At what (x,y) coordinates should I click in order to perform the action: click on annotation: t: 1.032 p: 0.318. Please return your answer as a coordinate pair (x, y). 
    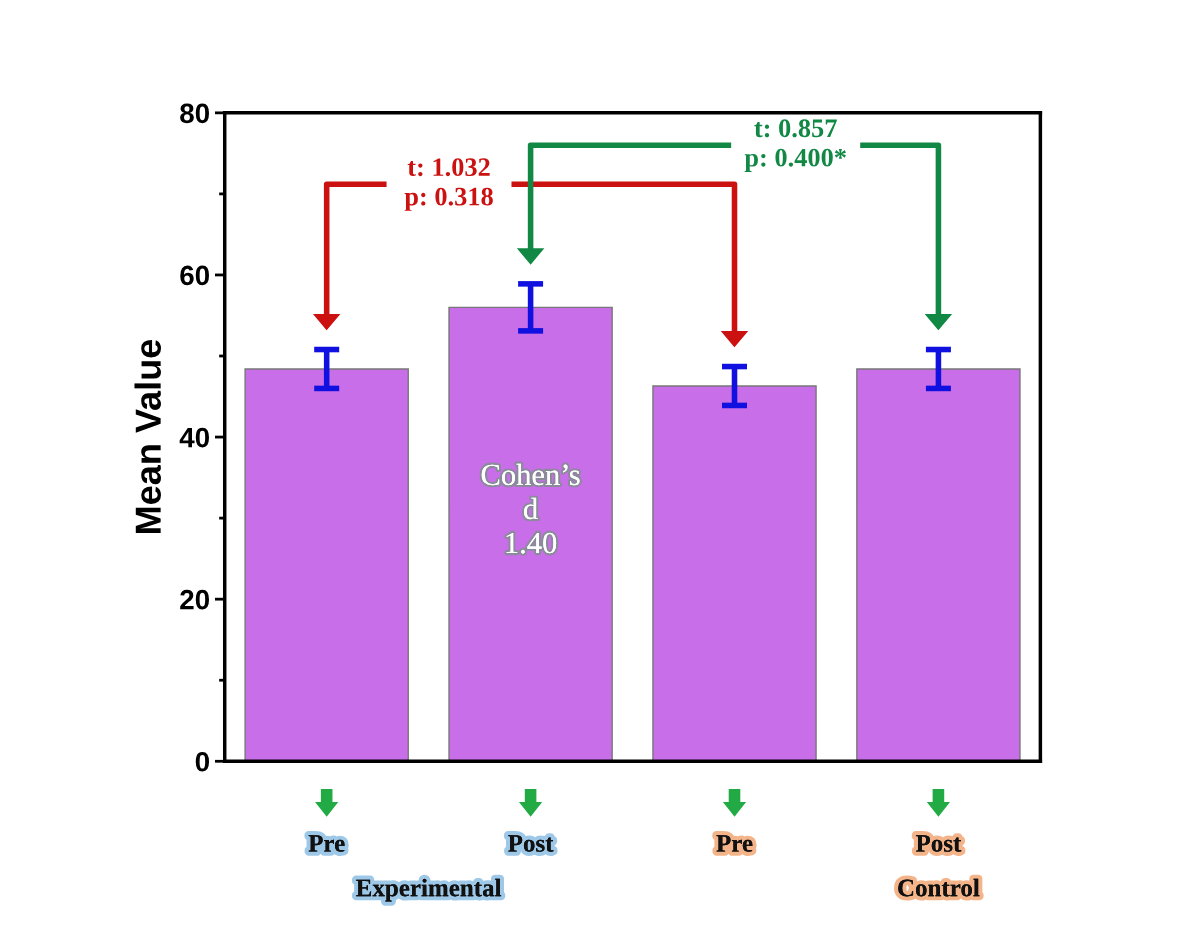
    Looking at the image, I should click on (448, 184).